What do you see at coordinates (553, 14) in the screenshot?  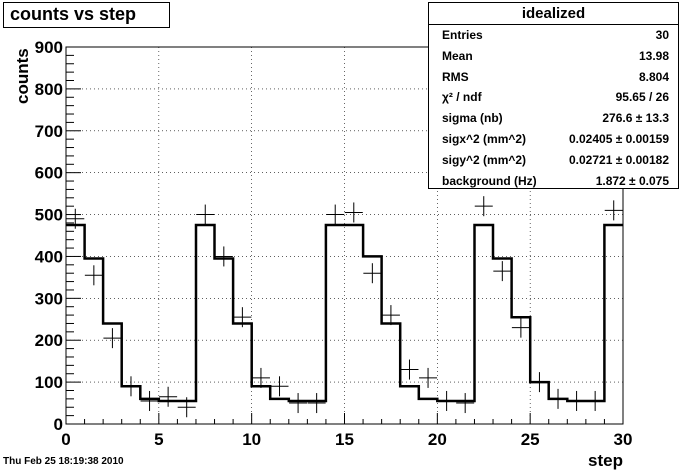 I see `stats-title: idealized` at bounding box center [553, 14].